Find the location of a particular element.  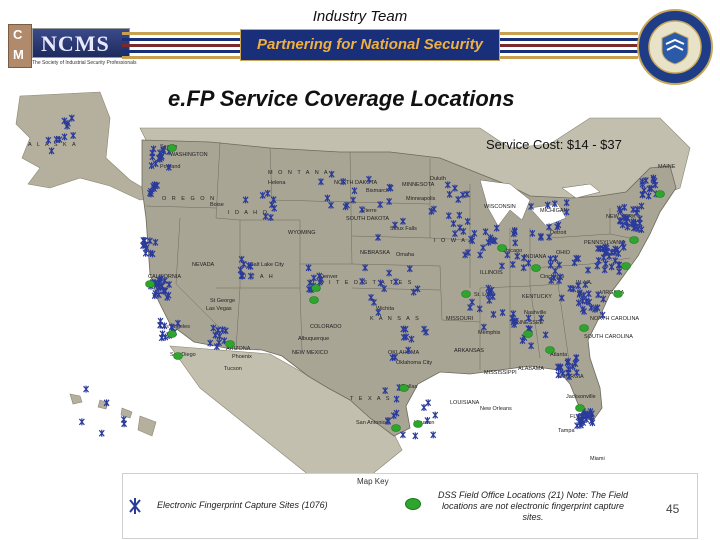

partnering-banner: Partnering for National Security is located at coordinates (370, 45).